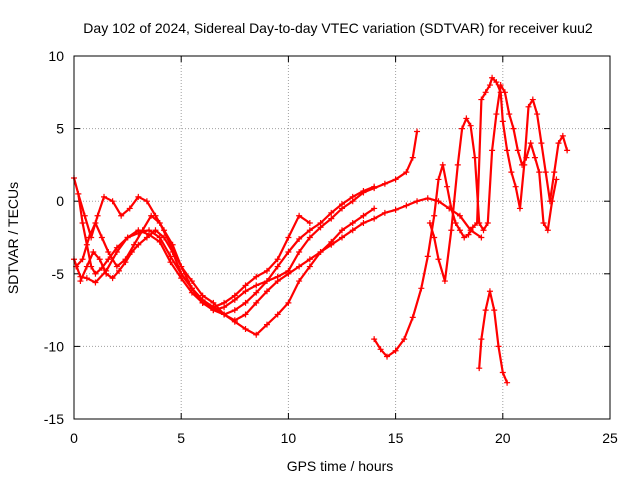 This screenshot has height=480, width=640. Describe the element at coordinates (340, 466) in the screenshot. I see `x-axis-title: GPS time / hours` at that location.